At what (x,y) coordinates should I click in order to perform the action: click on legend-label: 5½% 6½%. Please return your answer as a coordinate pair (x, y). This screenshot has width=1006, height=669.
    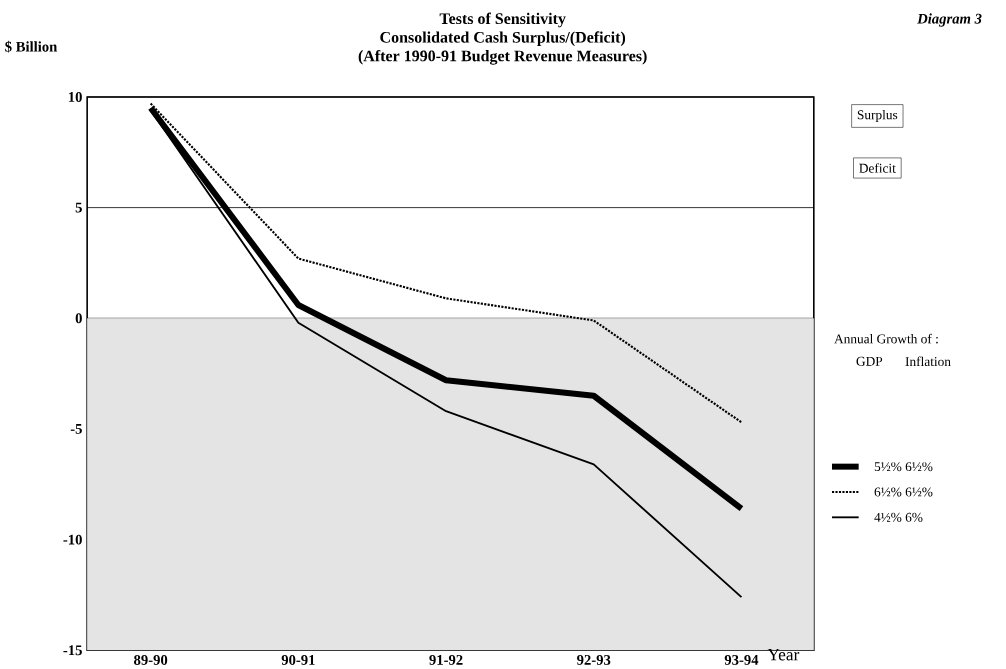
    Looking at the image, I should click on (903, 466).